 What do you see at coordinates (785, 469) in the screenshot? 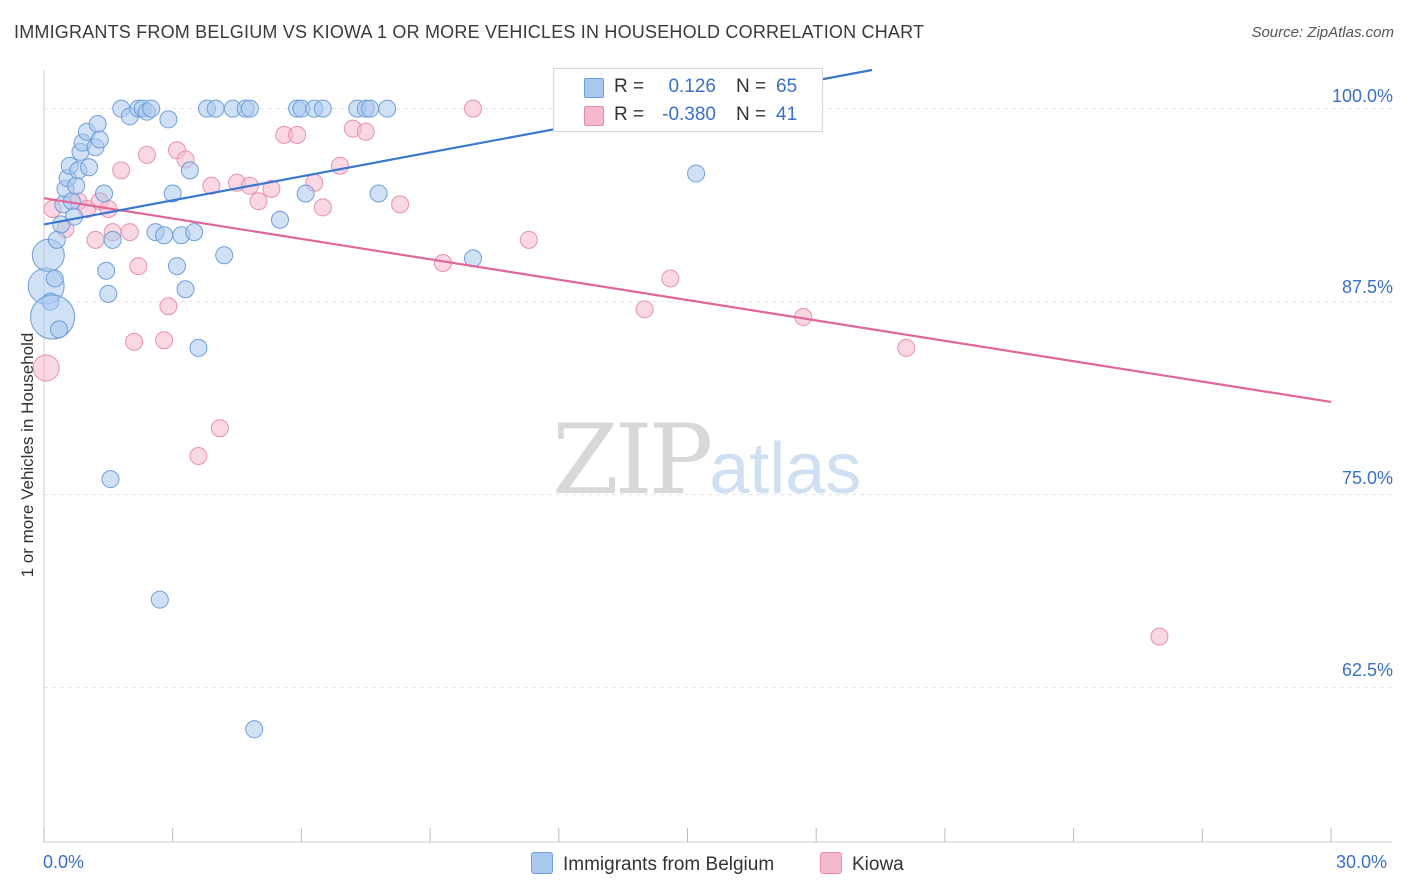
I see `watermark-atlas: atlas` at bounding box center [785, 469].